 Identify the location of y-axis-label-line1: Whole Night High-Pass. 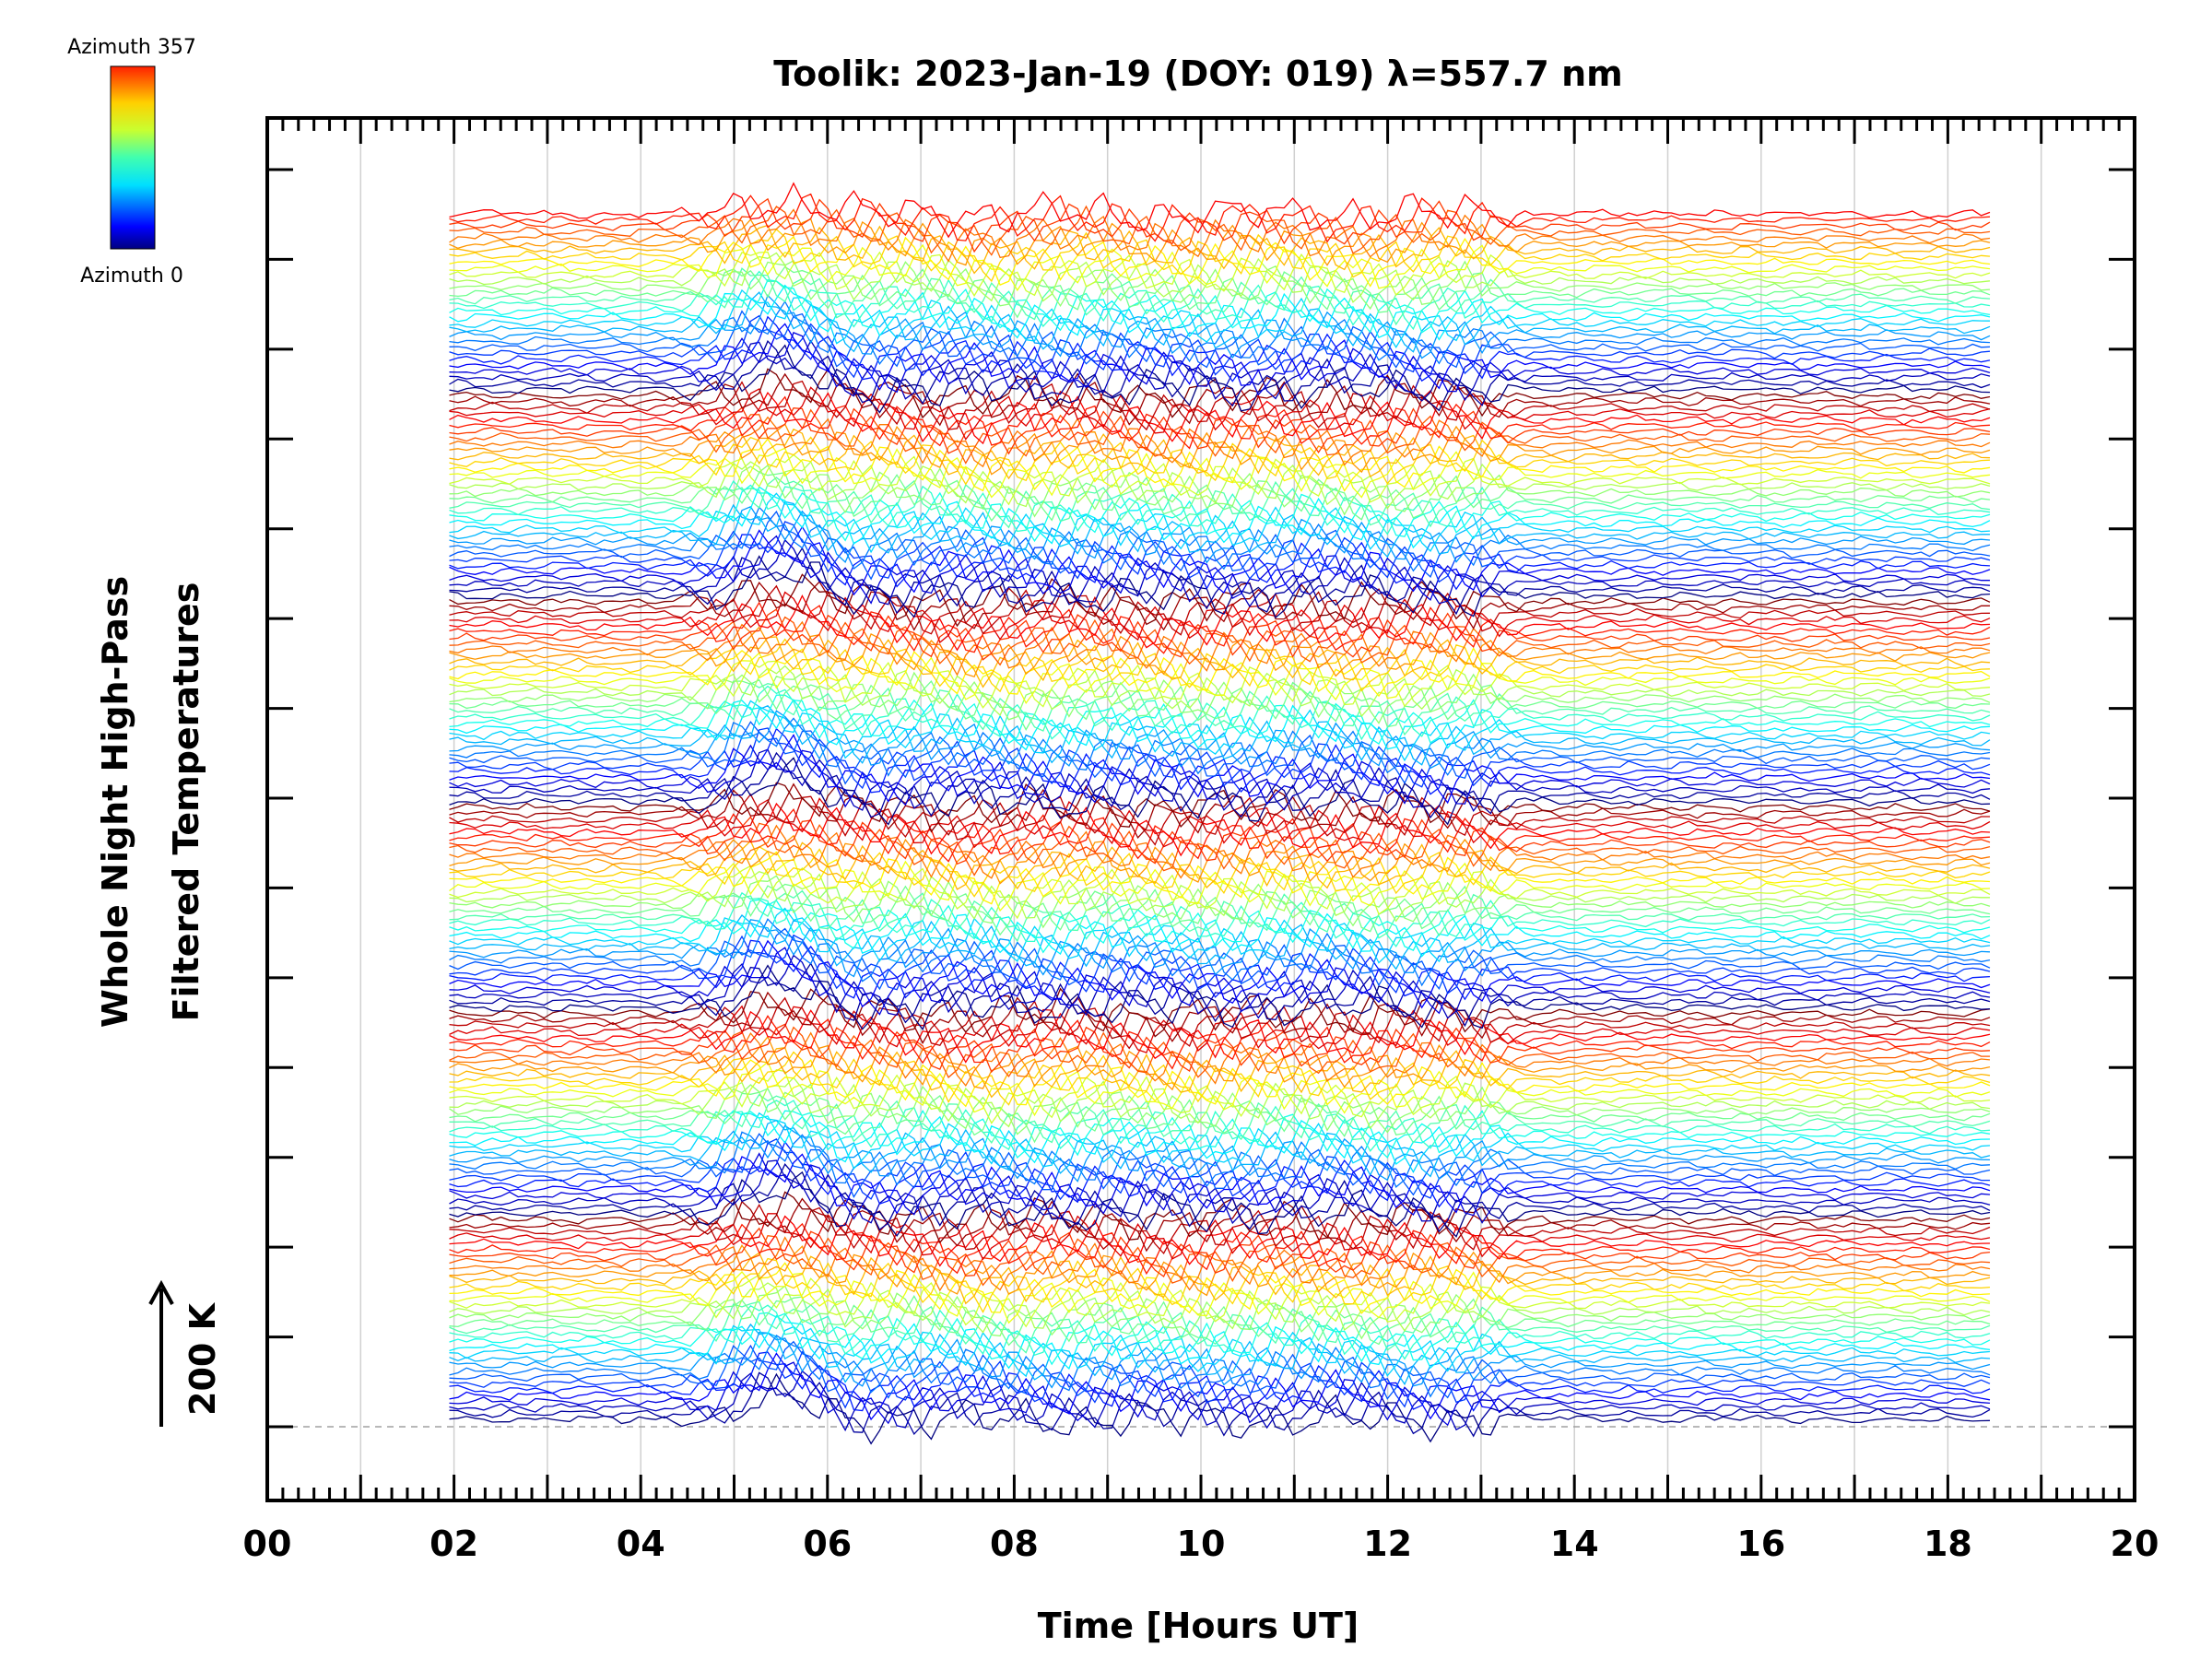
(115, 802).